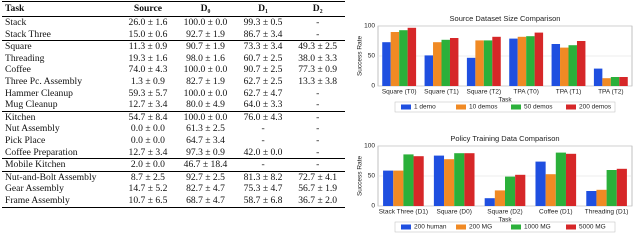  I want to click on header-cell: Task, so click(61, 9).